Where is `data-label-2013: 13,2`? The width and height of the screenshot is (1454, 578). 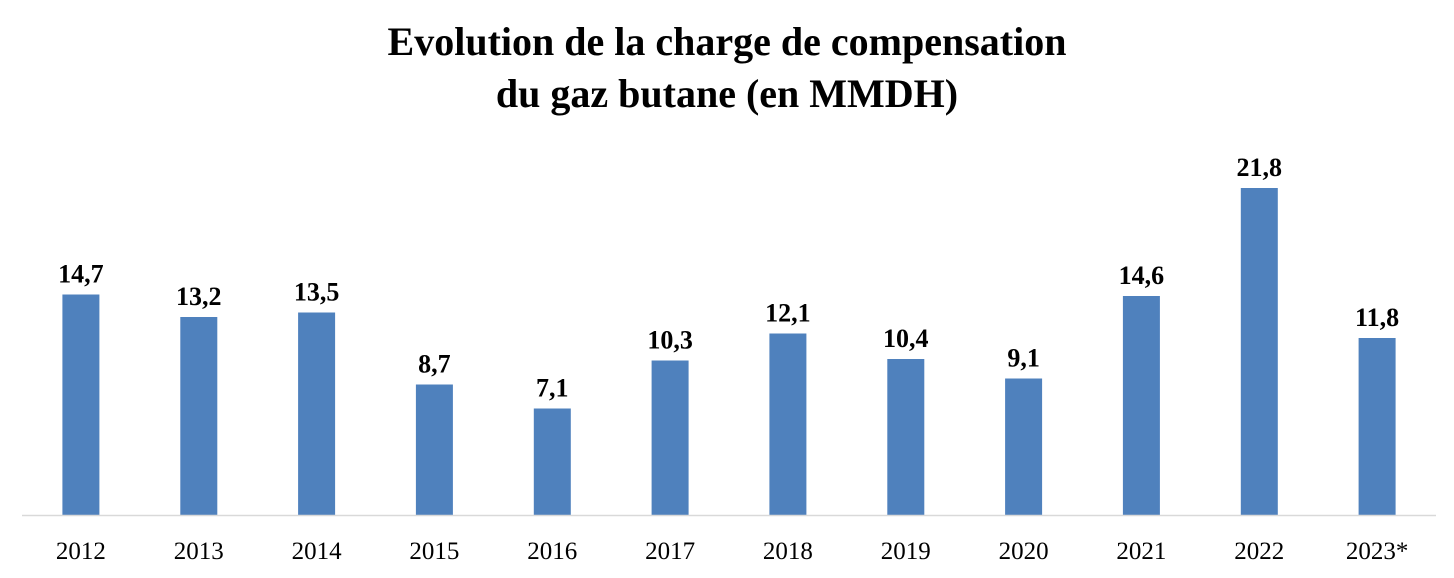
data-label-2013: 13,2 is located at coordinates (199, 296).